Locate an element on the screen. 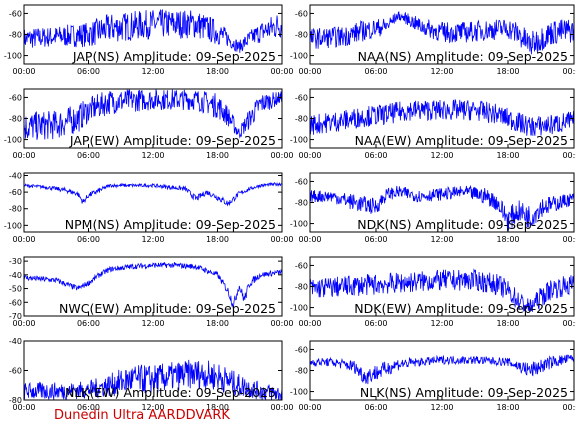  y-tick-label: -50 is located at coordinates (15, 289).